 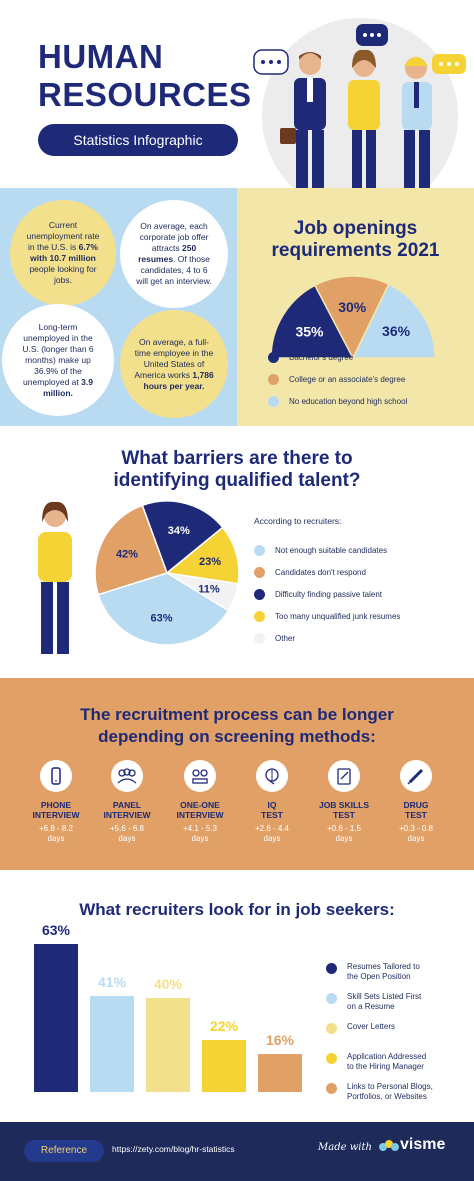 What do you see at coordinates (237, 458) in the screenshot?
I see `title-line-1: What barriers are there to` at bounding box center [237, 458].